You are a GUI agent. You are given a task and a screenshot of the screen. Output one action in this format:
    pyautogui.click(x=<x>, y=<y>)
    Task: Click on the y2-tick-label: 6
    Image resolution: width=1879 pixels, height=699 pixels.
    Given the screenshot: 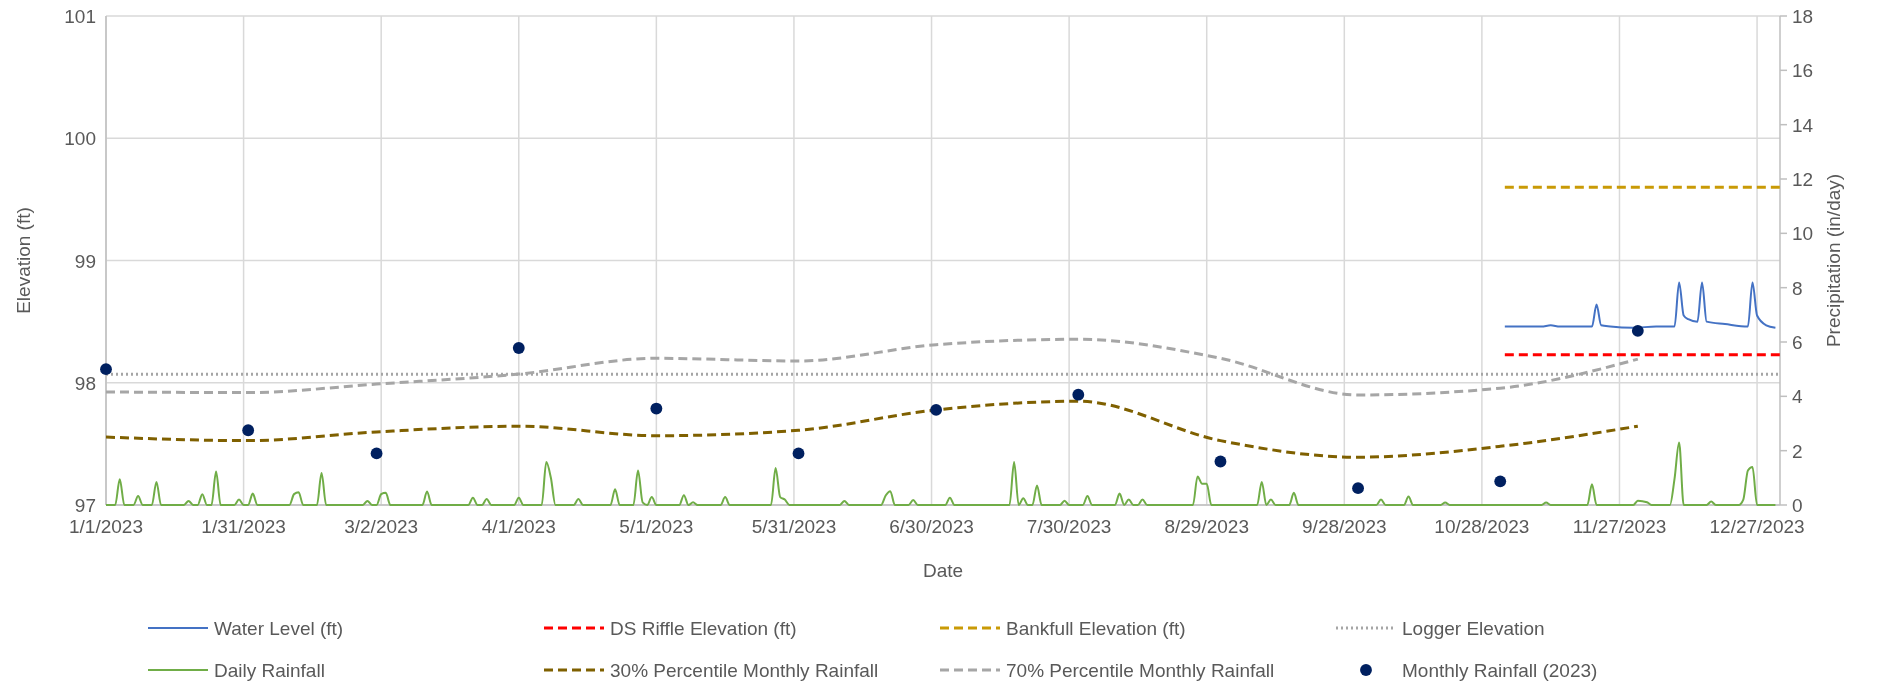 What is the action you would take?
    pyautogui.click(x=1797, y=342)
    